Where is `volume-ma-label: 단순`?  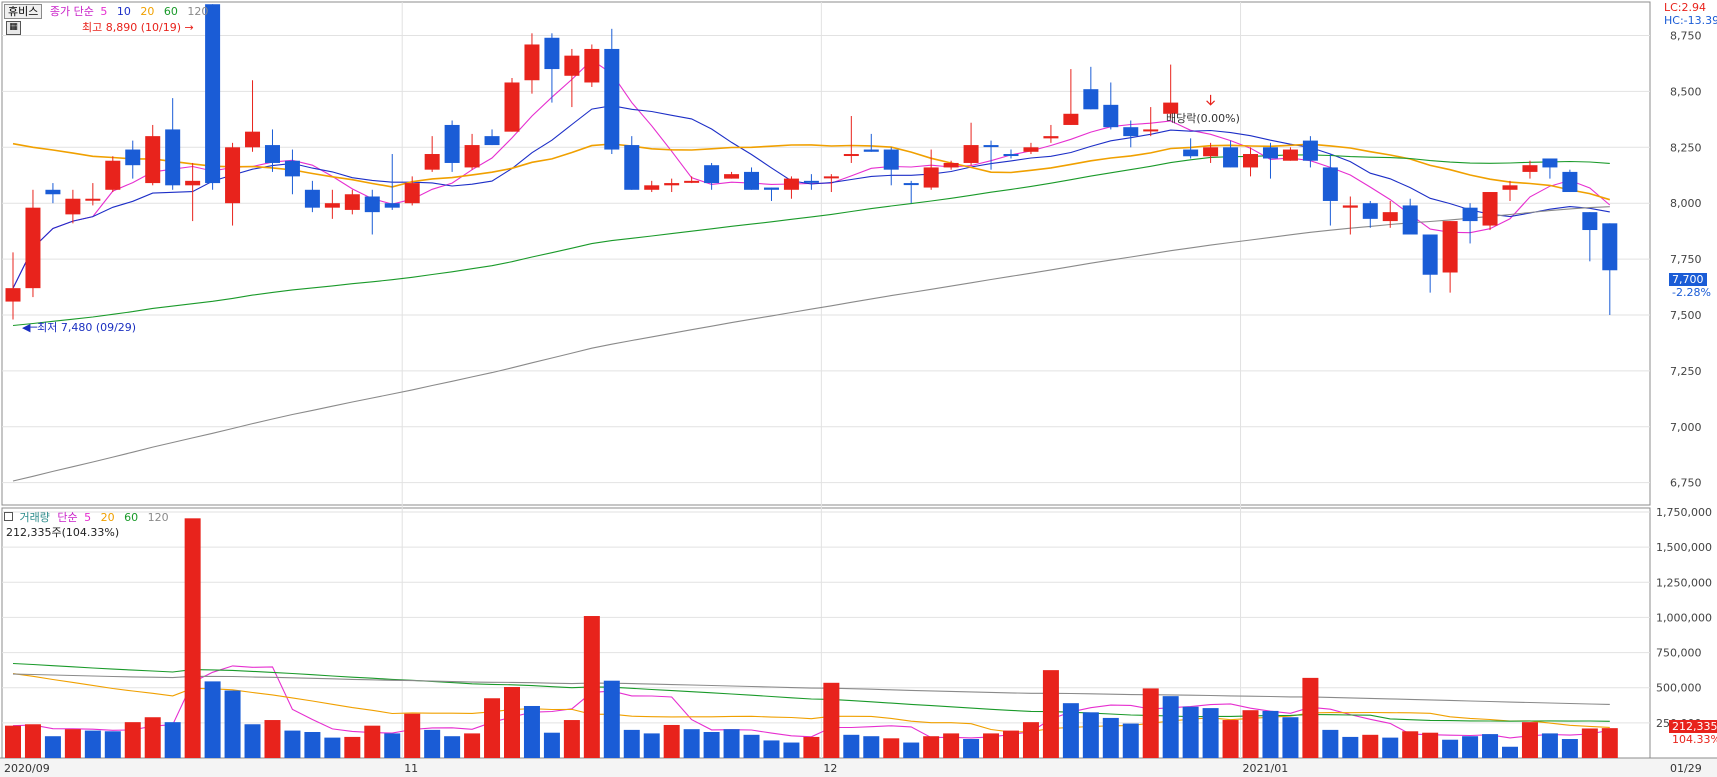
volume-ma-label: 단순 is located at coordinates (67, 517).